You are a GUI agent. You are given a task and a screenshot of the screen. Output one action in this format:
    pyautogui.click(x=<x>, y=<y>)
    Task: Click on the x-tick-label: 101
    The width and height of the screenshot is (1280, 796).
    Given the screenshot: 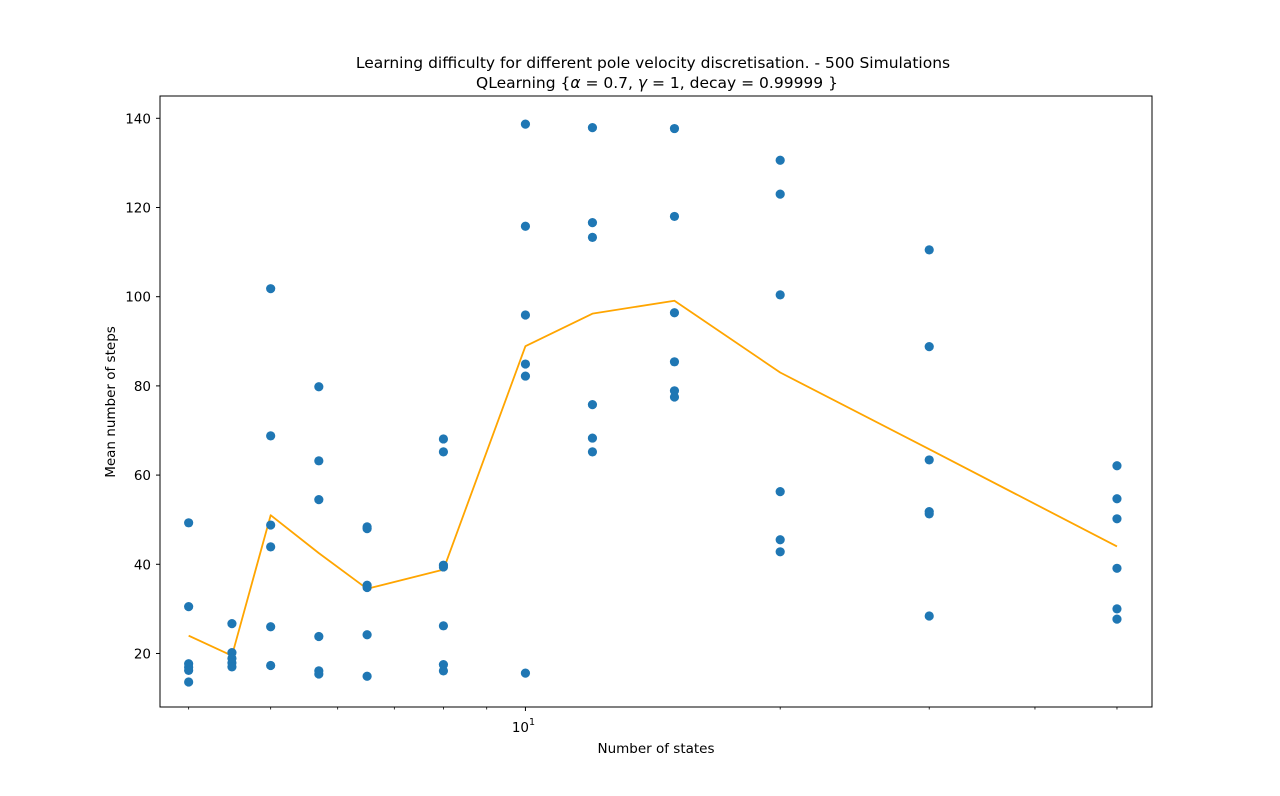 What is the action you would take?
    pyautogui.click(x=523, y=726)
    